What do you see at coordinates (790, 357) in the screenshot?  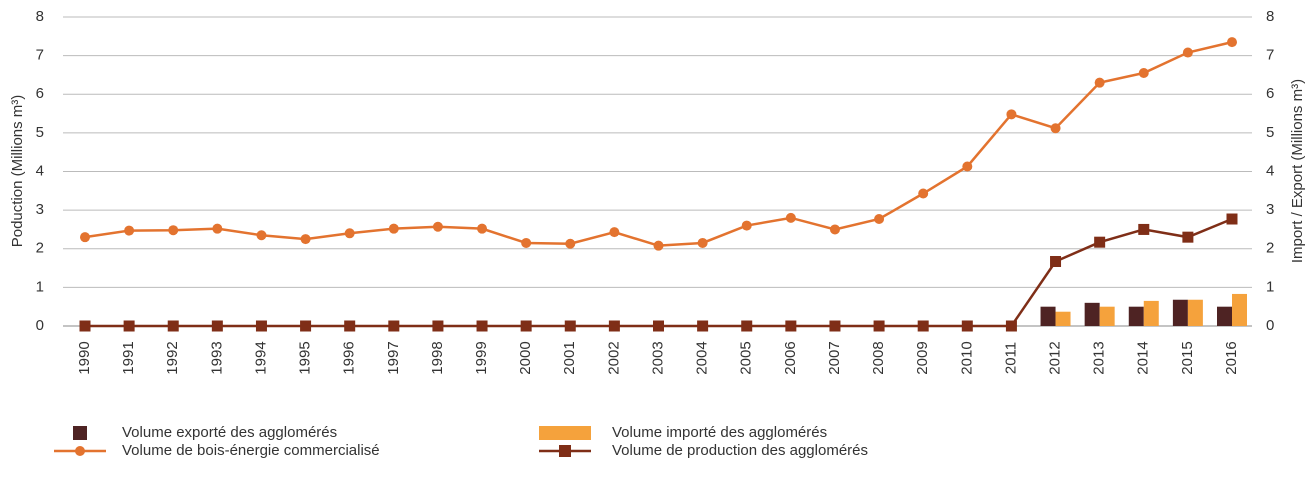 I see `x-tick-label: 2006` at bounding box center [790, 357].